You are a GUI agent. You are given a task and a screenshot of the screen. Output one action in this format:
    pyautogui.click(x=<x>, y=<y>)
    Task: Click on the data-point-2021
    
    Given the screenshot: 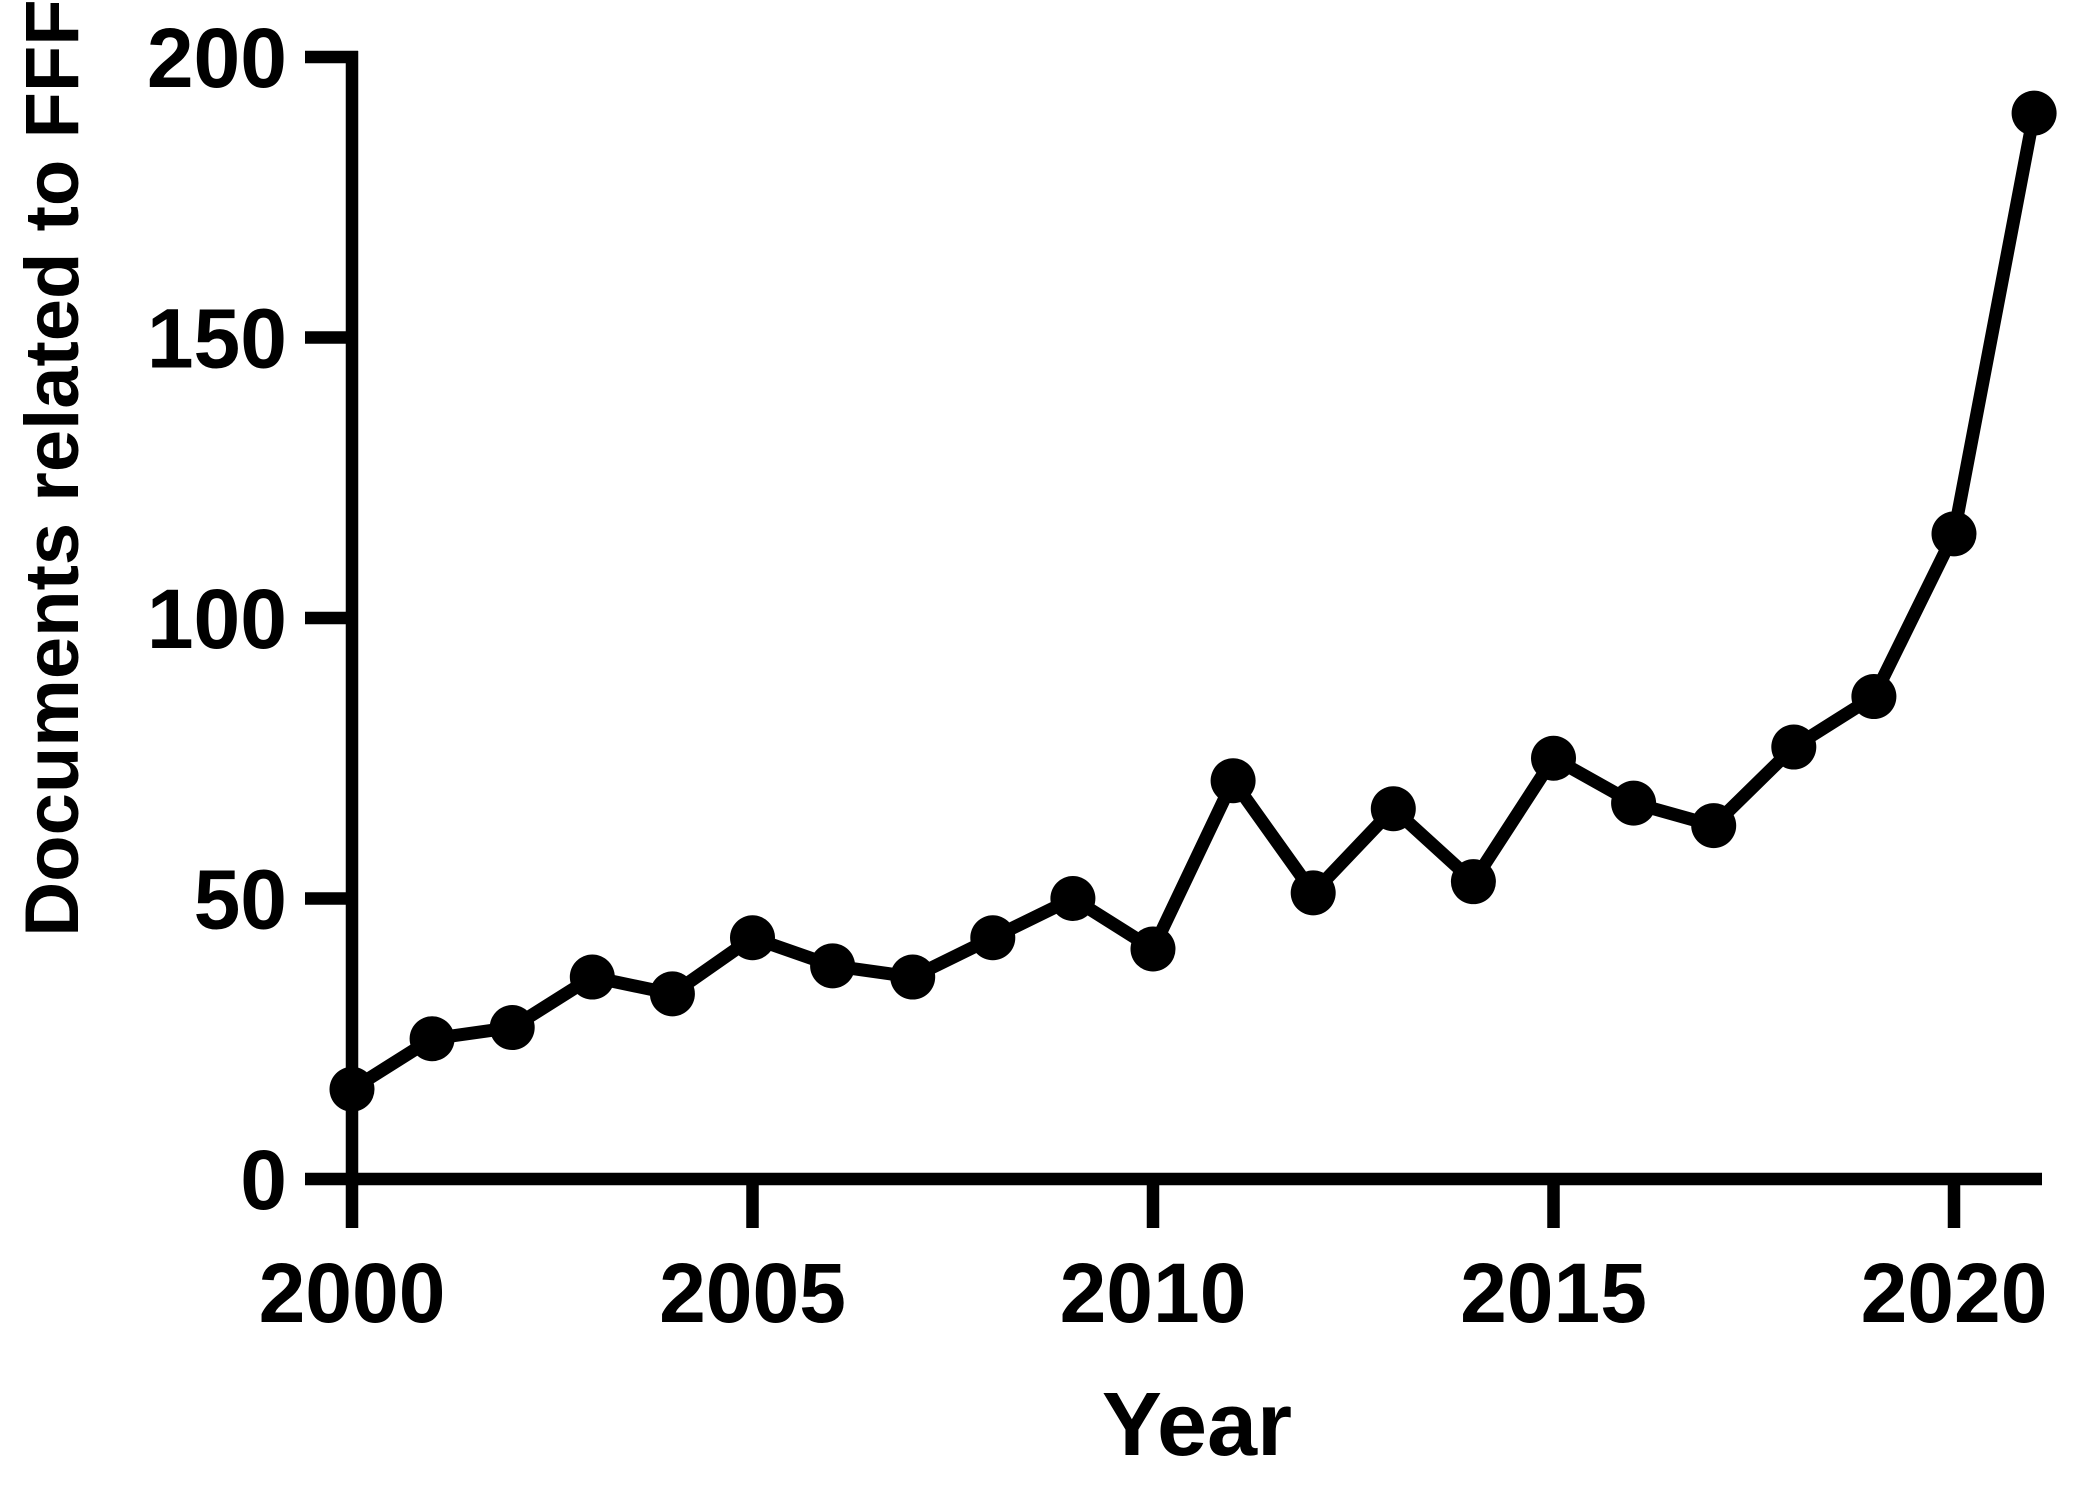 What is the action you would take?
    pyautogui.click(x=2034, y=113)
    